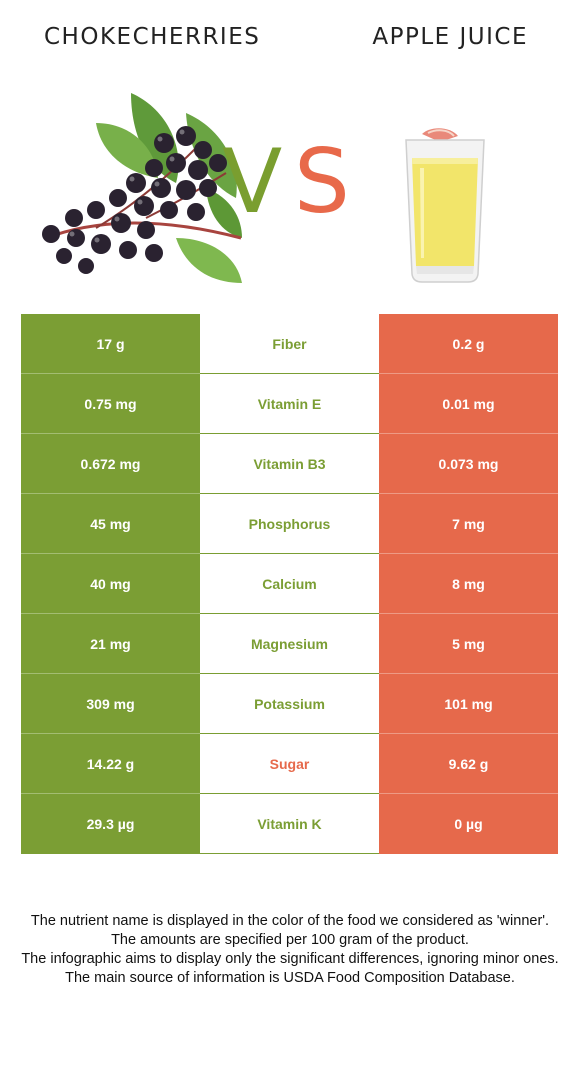 The height and width of the screenshot is (1084, 580). Describe the element at coordinates (110, 824) in the screenshot. I see `left-food-value: 29.3 µg` at that location.